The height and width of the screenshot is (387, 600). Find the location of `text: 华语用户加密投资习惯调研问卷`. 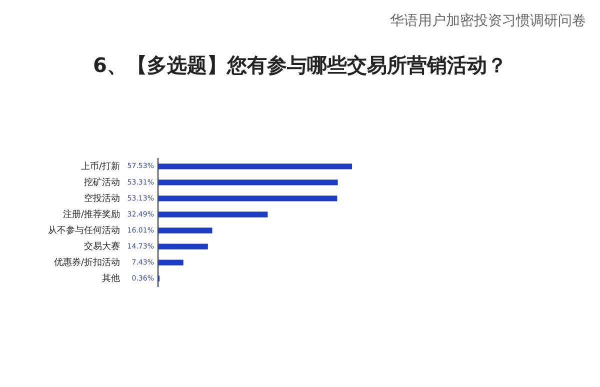

text: 华语用户加密投资习惯调研问卷 is located at coordinates (488, 21).